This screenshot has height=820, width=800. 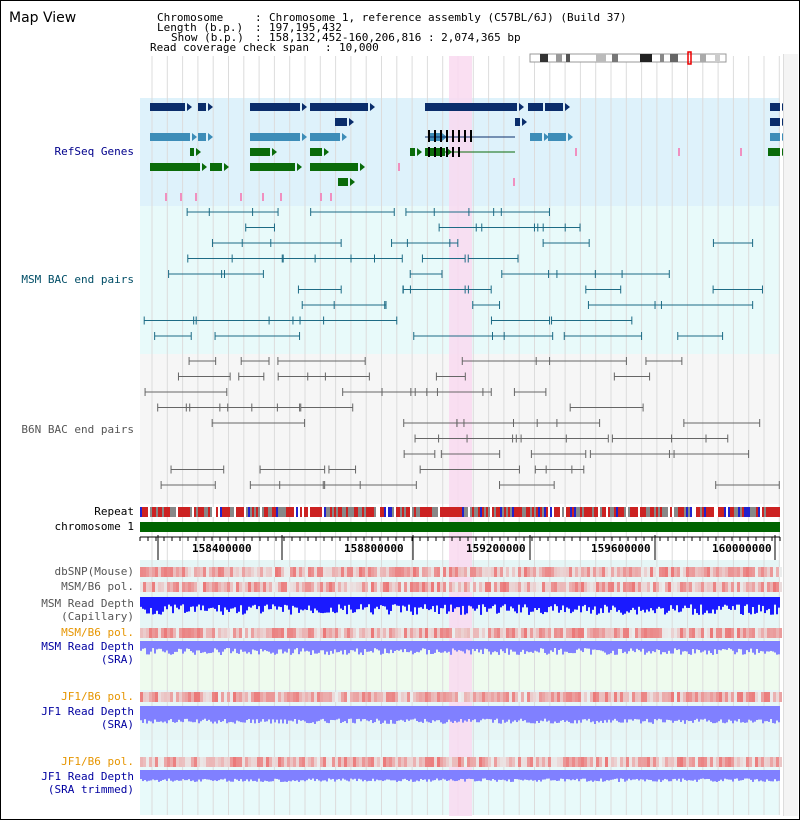 What do you see at coordinates (97, 586) in the screenshot?
I see `msm-b6-pol-label: MSM/B6 pol.` at bounding box center [97, 586].